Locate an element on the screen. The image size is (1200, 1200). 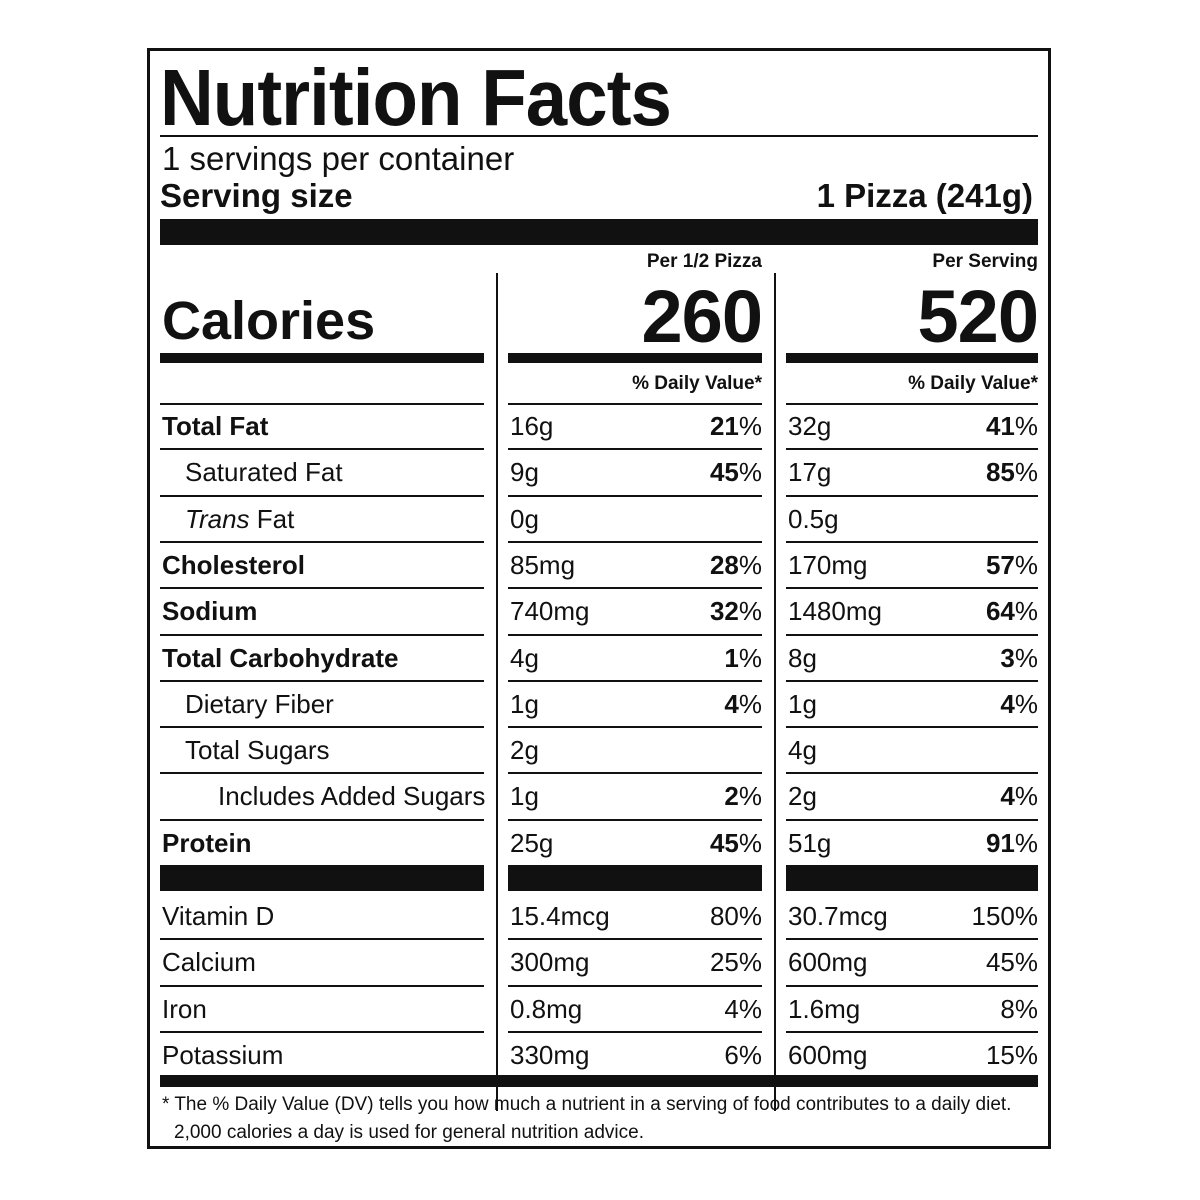
percent-value: 32 is located at coordinates (724, 611).